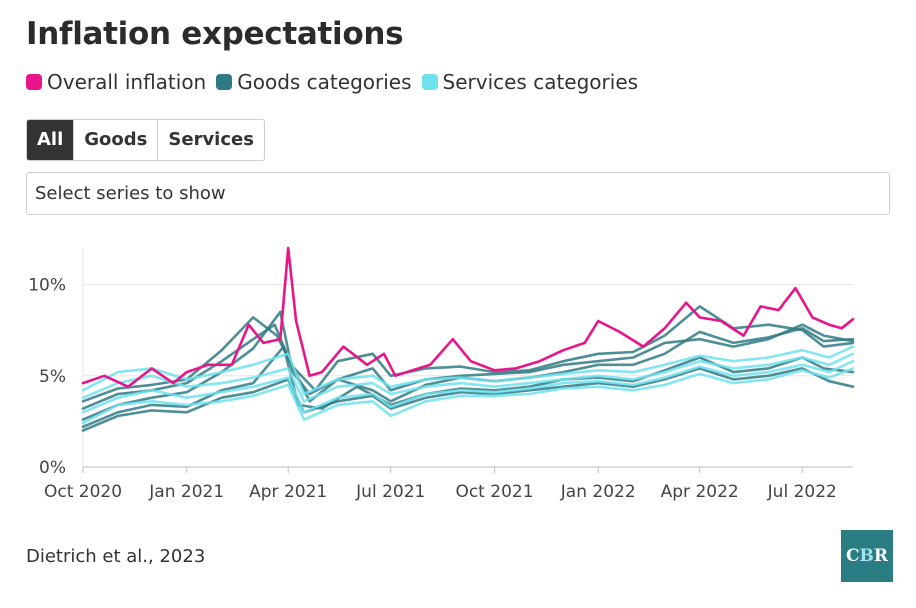 Image resolution: width=916 pixels, height=608 pixels. What do you see at coordinates (494, 492) in the screenshot?
I see `x-tick-label: Oct 2021` at bounding box center [494, 492].